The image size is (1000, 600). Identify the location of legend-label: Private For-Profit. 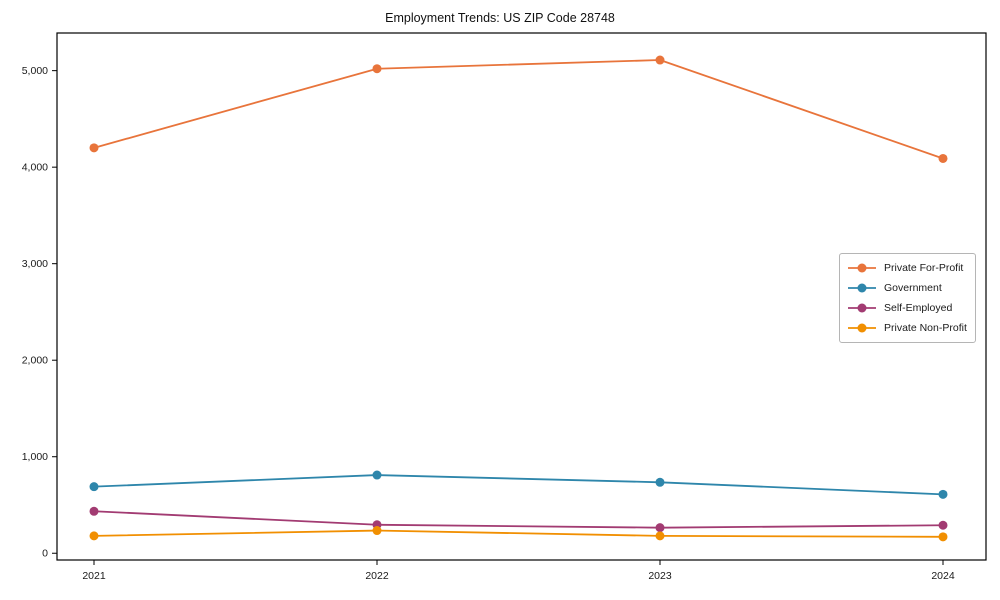
(924, 268).